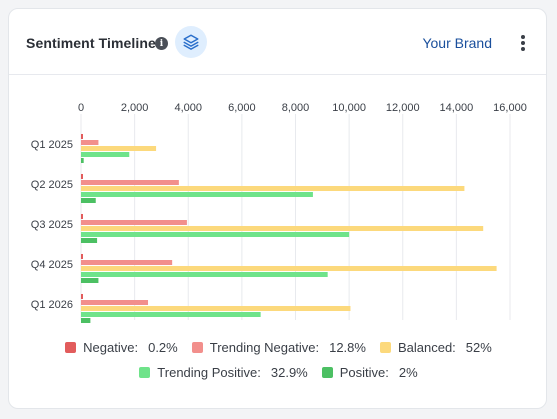 This screenshot has height=419, width=557. I want to click on brand-link: Your Brand, so click(457, 43).